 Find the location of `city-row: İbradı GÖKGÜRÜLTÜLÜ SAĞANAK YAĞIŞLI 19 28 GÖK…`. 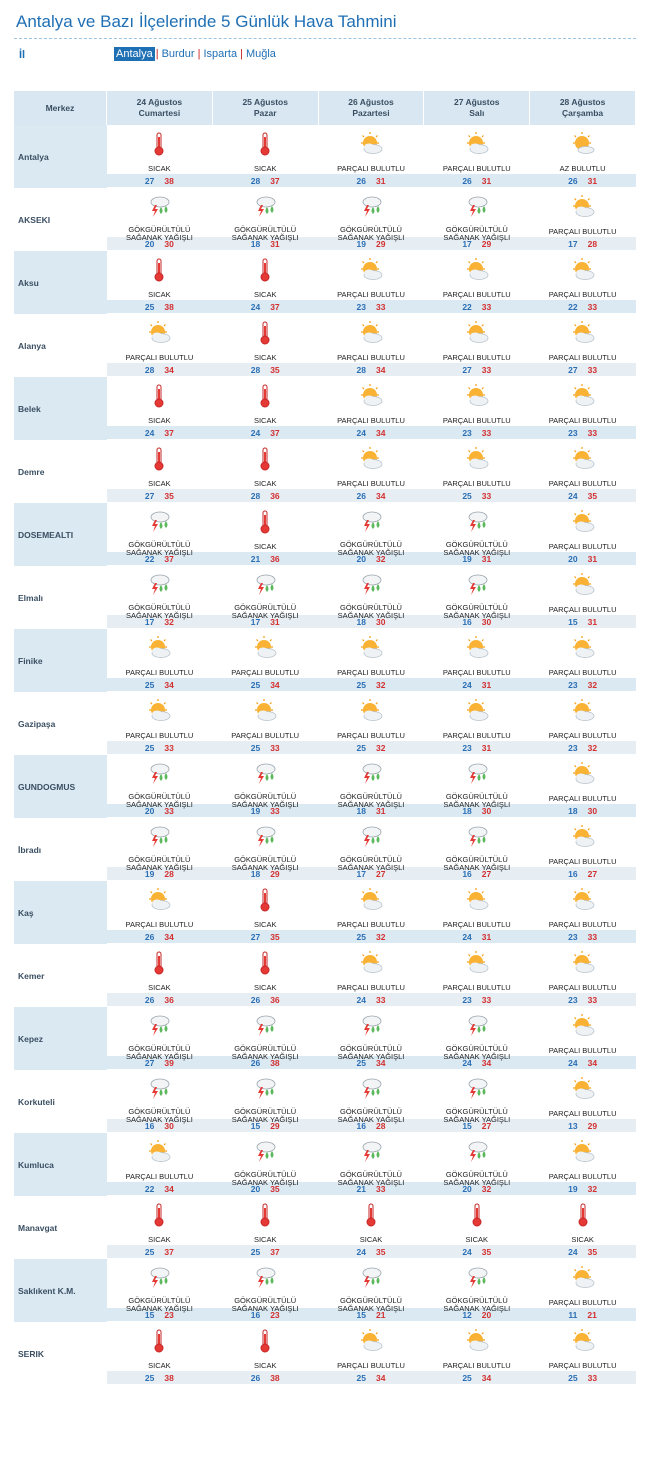

city-row: İbradı GÖKGÜRÜLTÜLÜ SAĞANAK YAĞIŞLI 19 28 GÖK… is located at coordinates (325, 849).